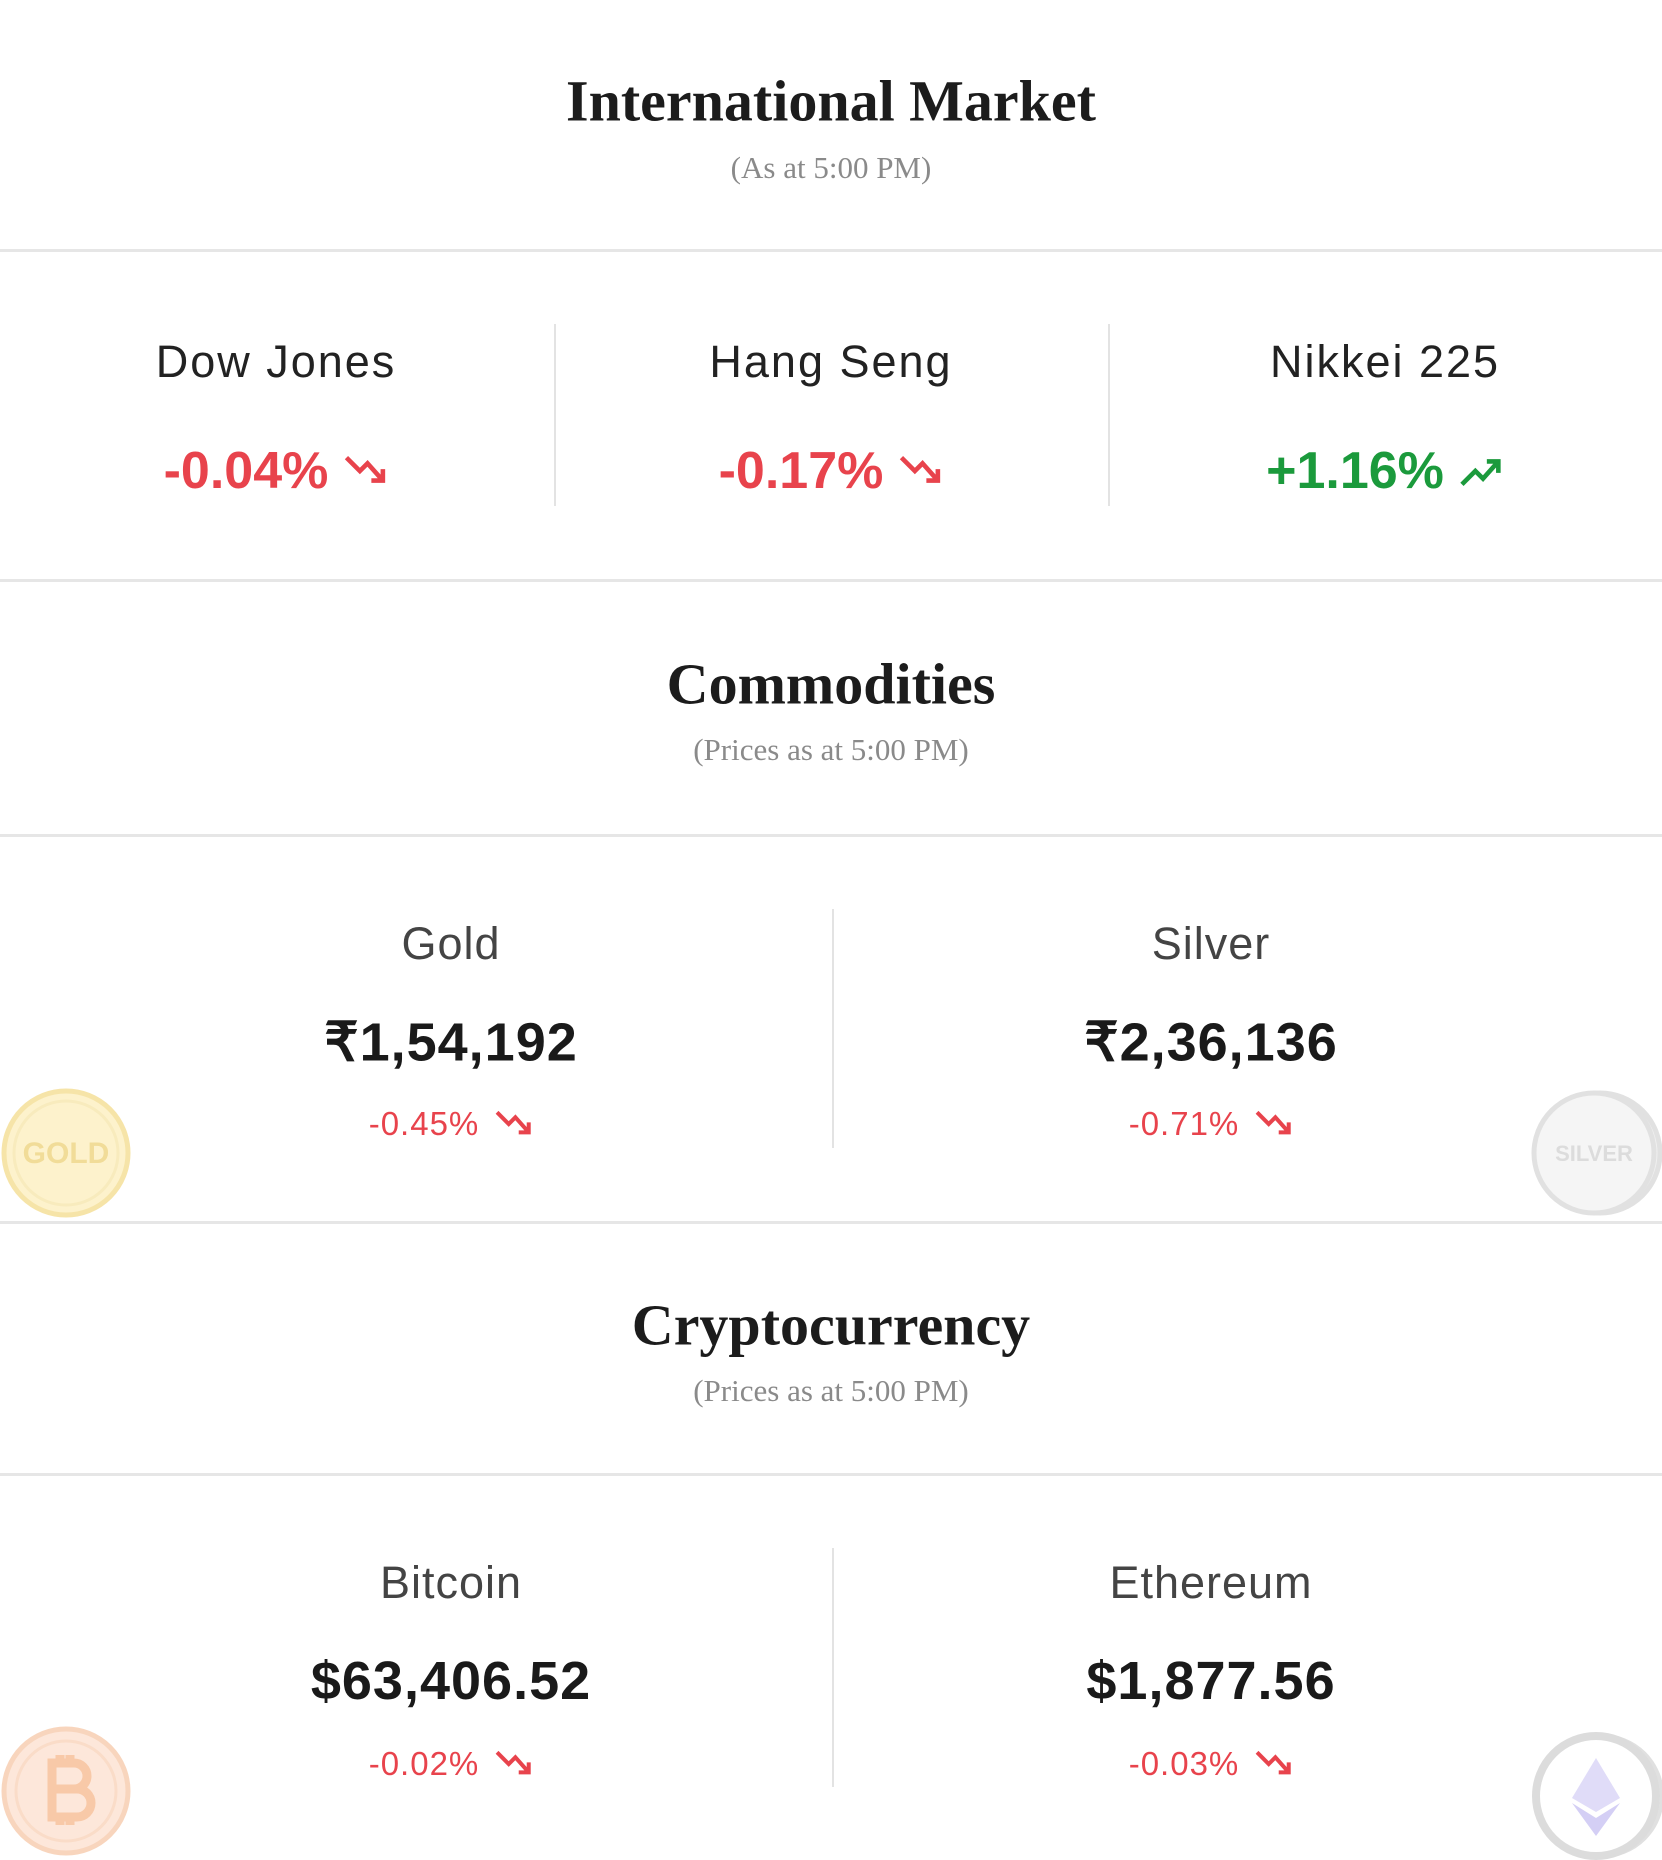 The height and width of the screenshot is (1860, 1662). I want to click on asset-price: ₹2,36,136, so click(1211, 1042).